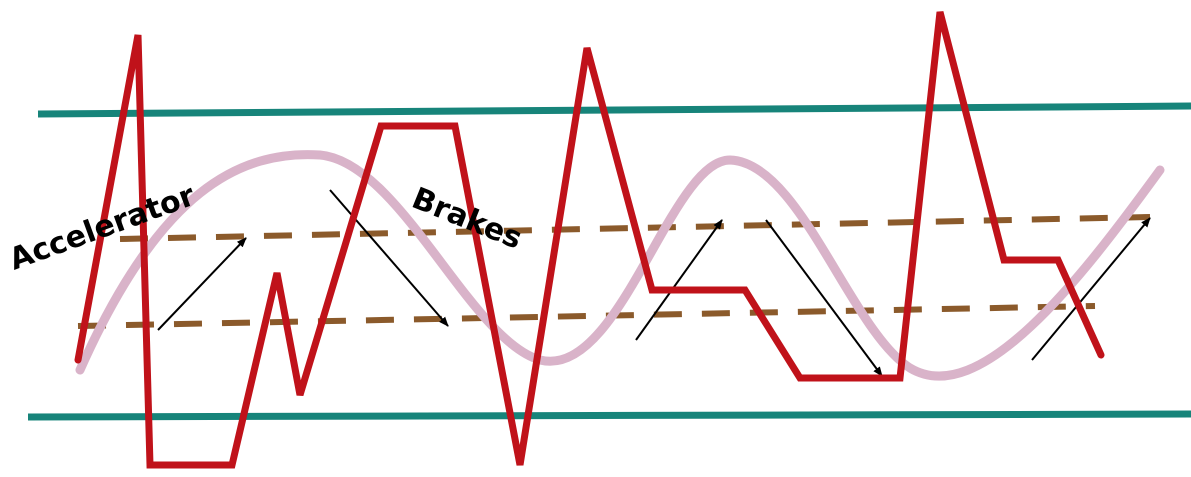 This screenshot has height=477, width=1191. Describe the element at coordinates (614, 110) in the screenshot. I see `upper-bound-line` at that location.